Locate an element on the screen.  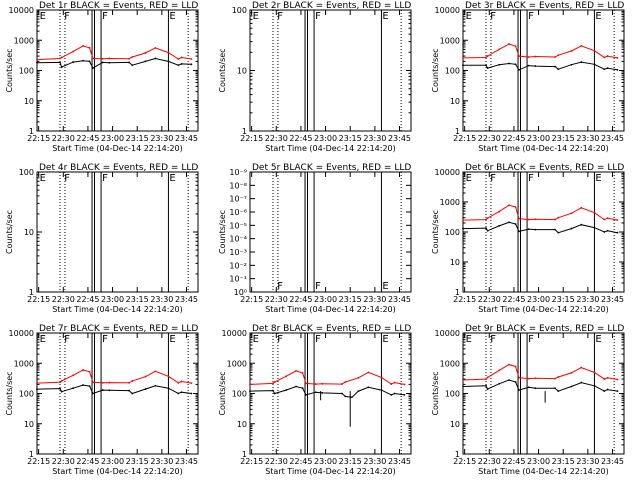
y-tick-label: 10⁻⁸ is located at coordinates (238, 185).